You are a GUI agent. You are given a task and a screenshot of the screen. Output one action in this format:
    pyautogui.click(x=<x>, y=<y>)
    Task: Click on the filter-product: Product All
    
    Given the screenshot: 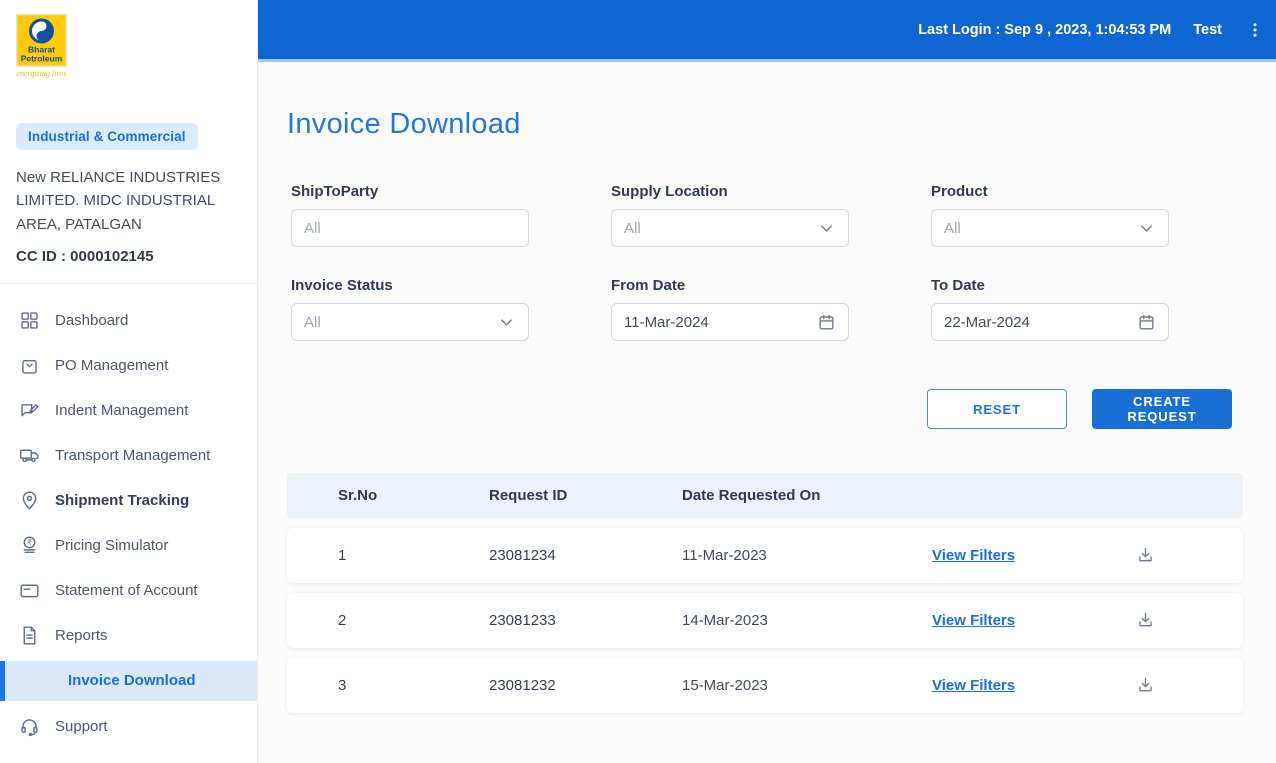 What is the action you would take?
    pyautogui.click(x=1050, y=215)
    